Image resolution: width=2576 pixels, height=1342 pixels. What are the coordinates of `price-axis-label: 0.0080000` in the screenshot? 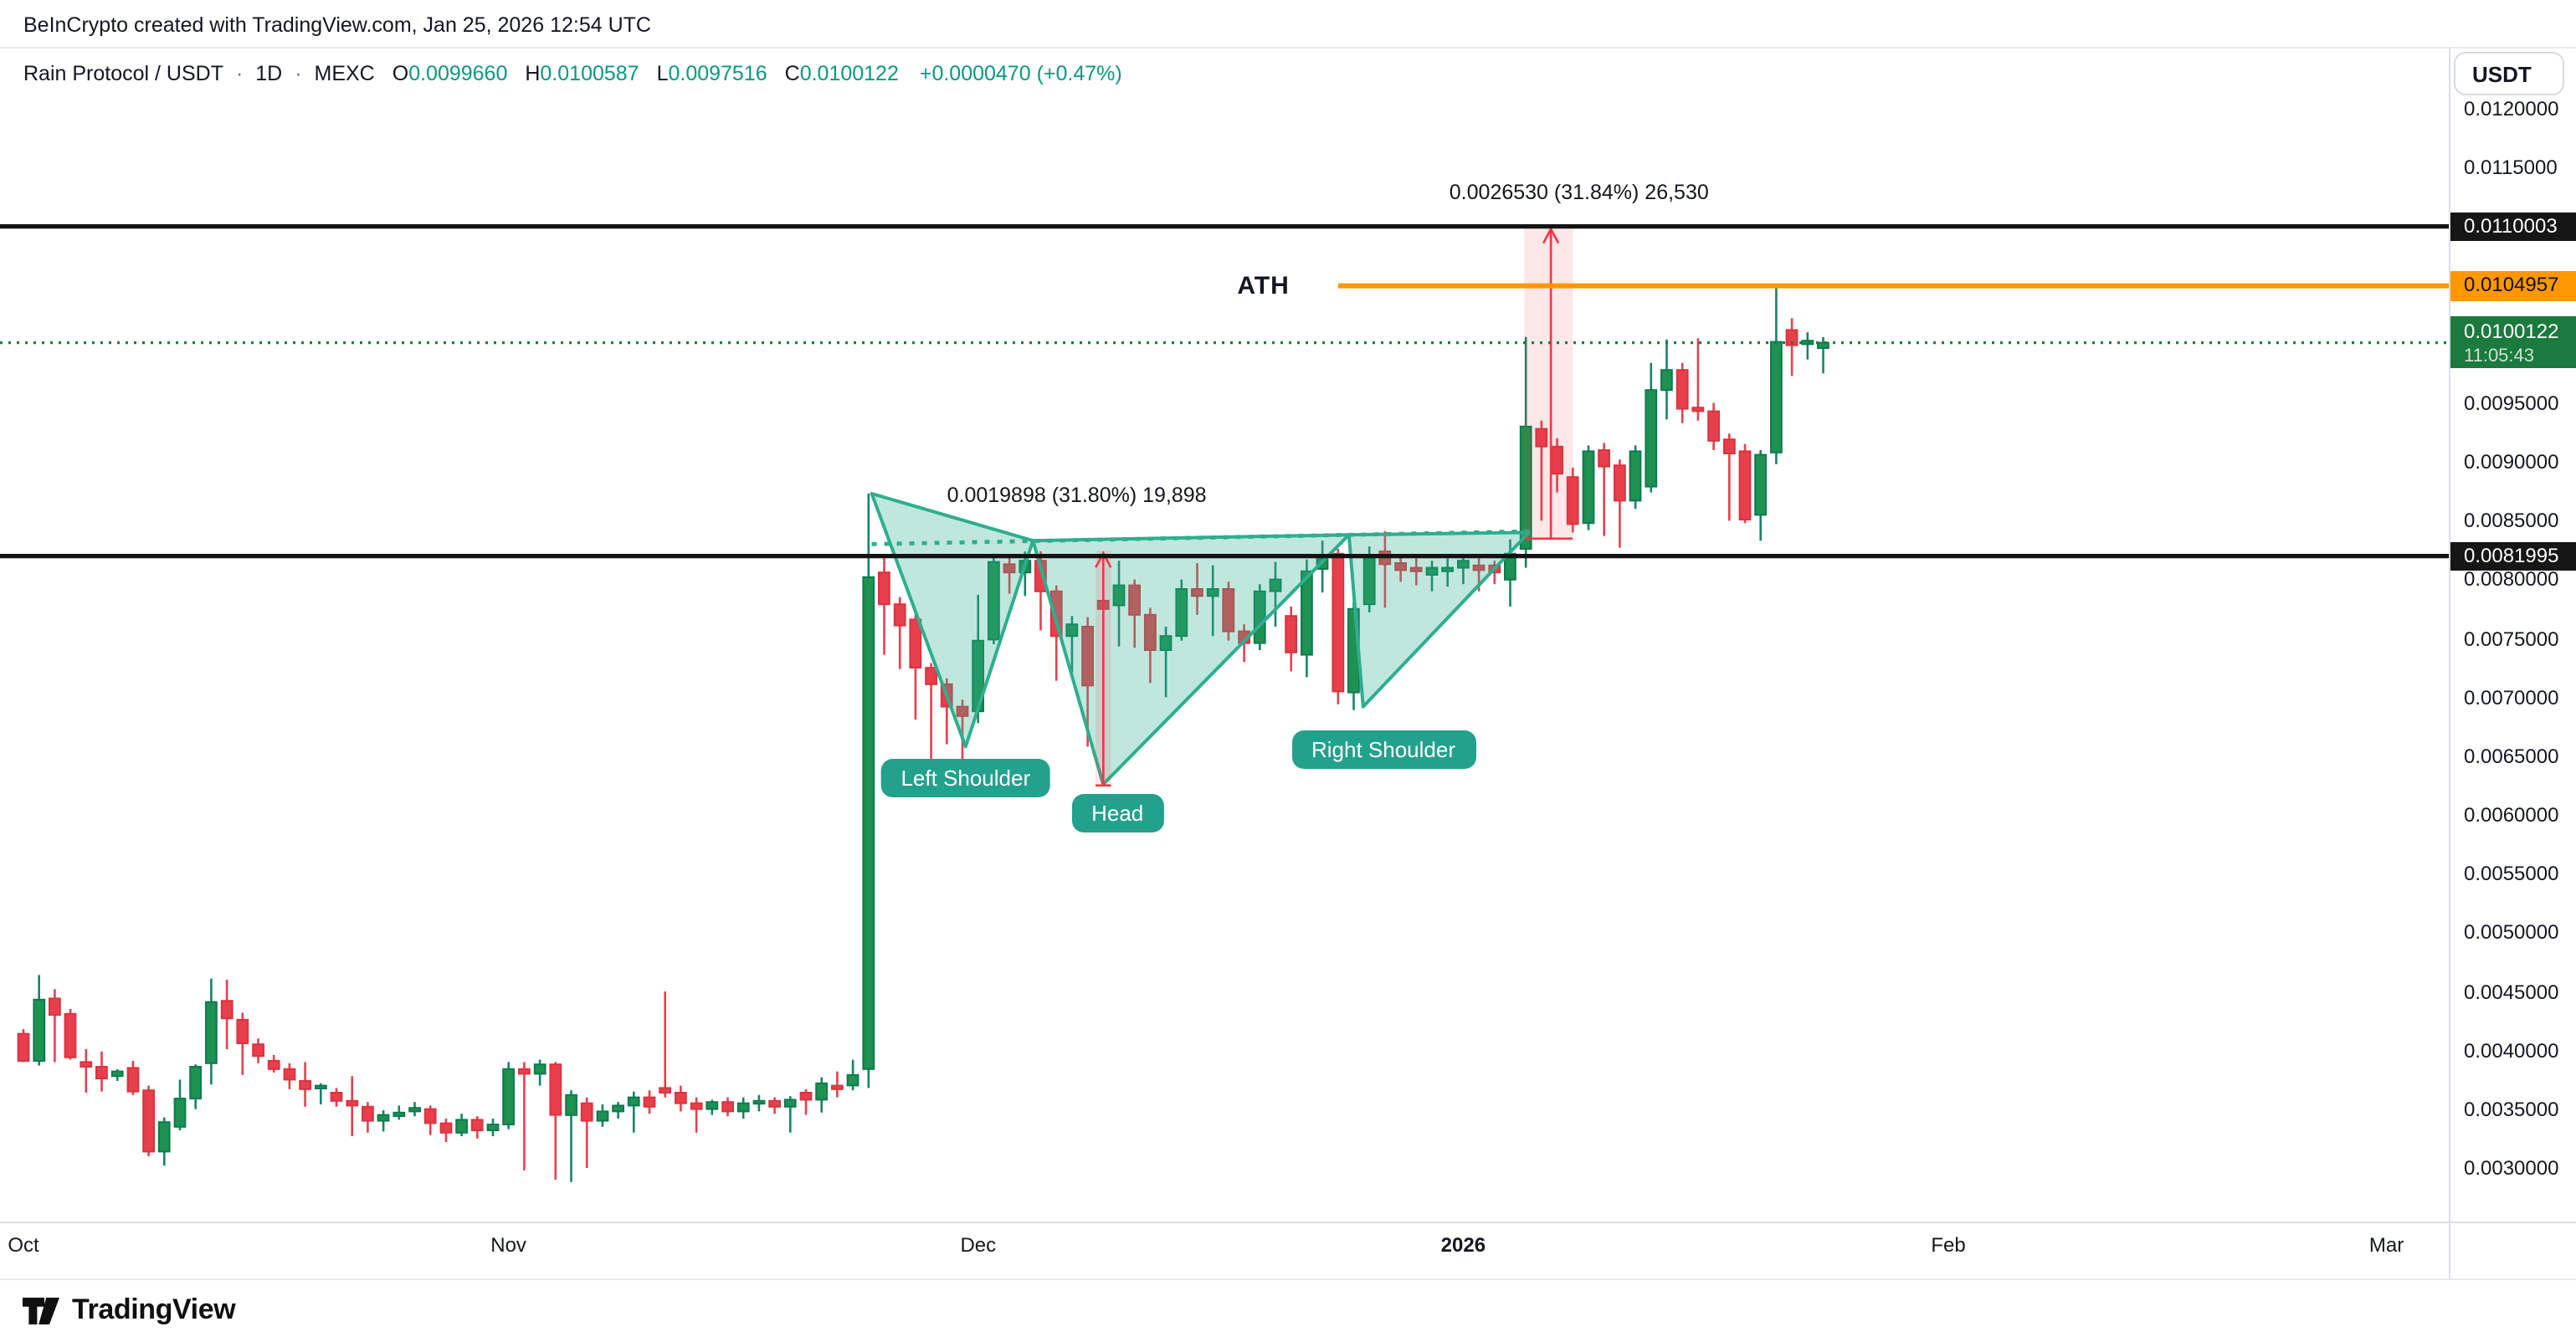 It's located at (2511, 579).